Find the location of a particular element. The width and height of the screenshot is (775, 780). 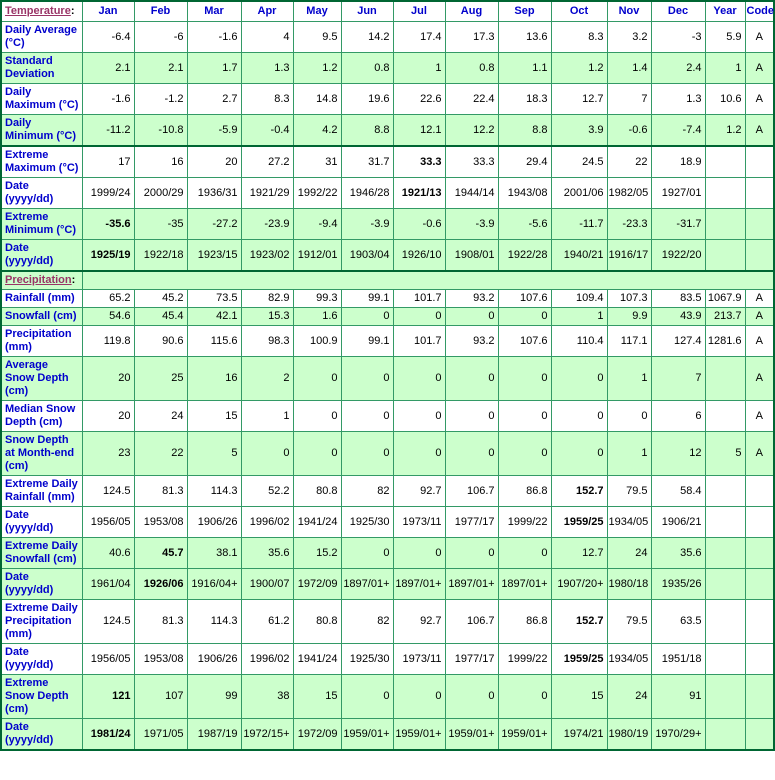

value-cell: 1946/28 is located at coordinates (367, 193).